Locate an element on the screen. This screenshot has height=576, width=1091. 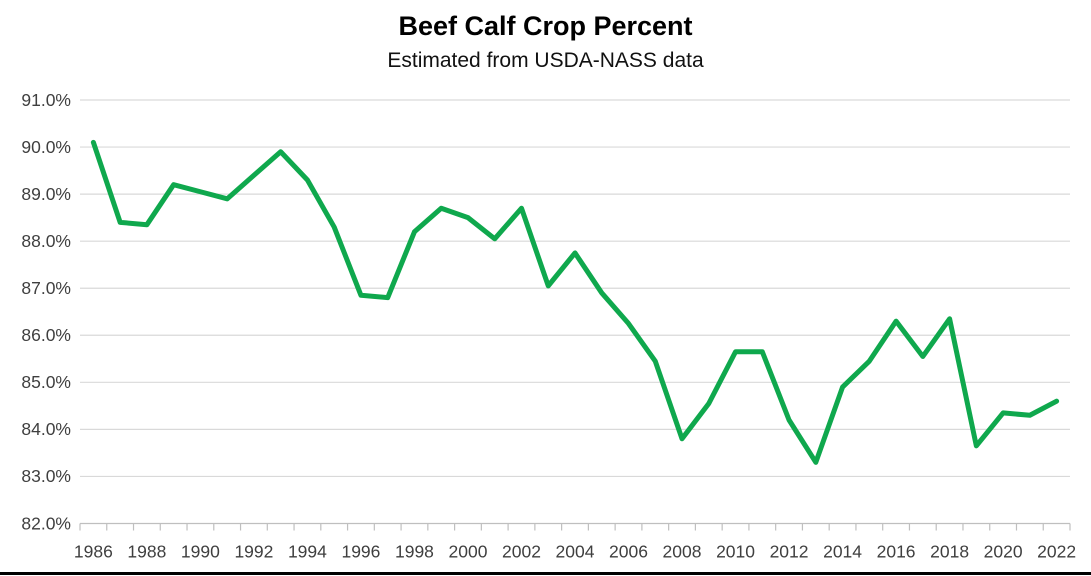
y-tick-label: 87.0% is located at coordinates (46, 288).